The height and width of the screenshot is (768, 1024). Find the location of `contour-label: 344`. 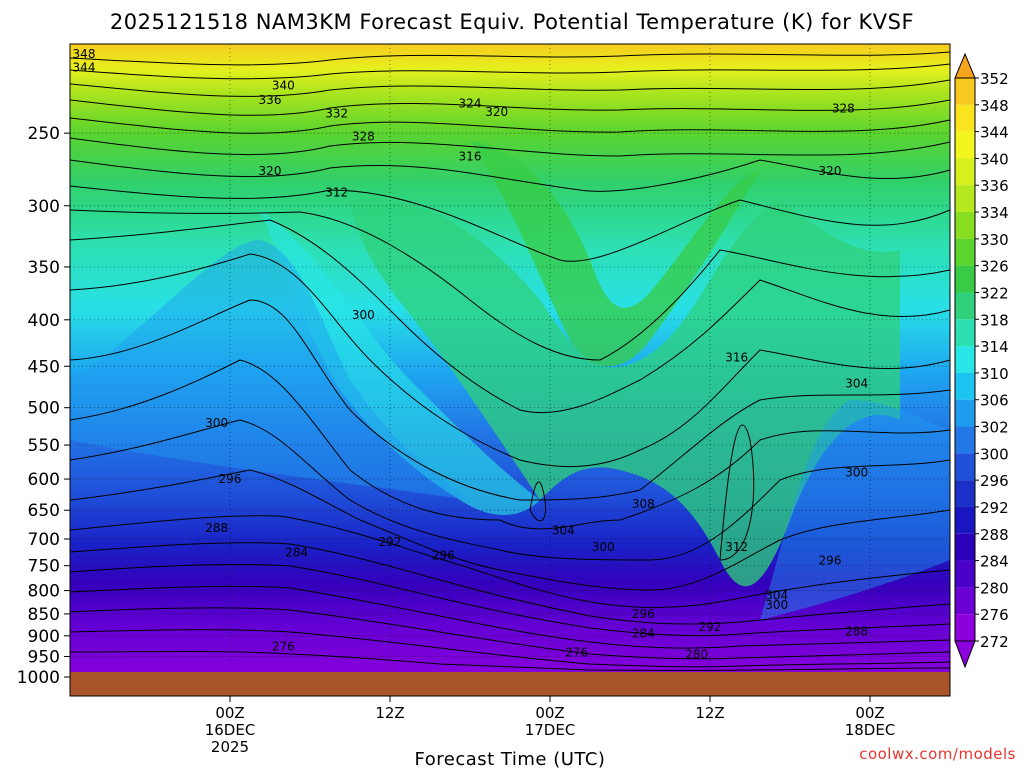

contour-label: 344 is located at coordinates (84, 67).